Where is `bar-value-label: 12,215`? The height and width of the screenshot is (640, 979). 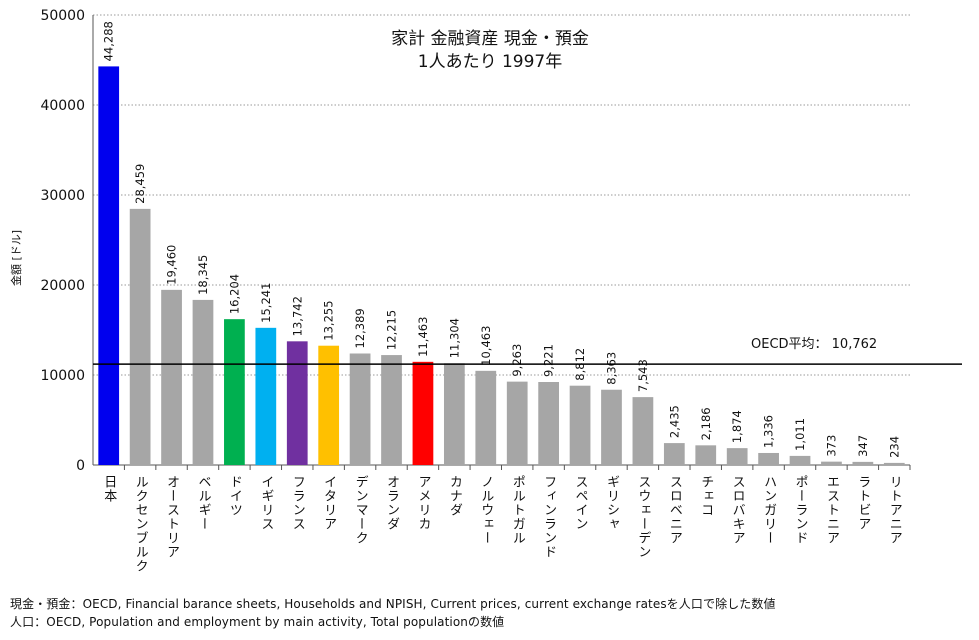
bar-value-label: 12,215 is located at coordinates (392, 330).